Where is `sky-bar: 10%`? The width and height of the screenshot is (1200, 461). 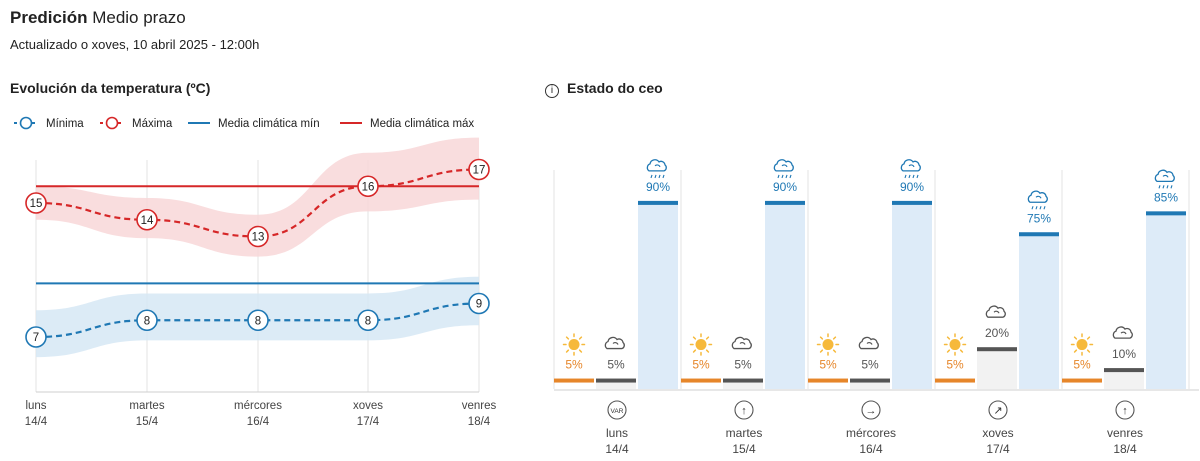 sky-bar: 10% is located at coordinates (1124, 357).